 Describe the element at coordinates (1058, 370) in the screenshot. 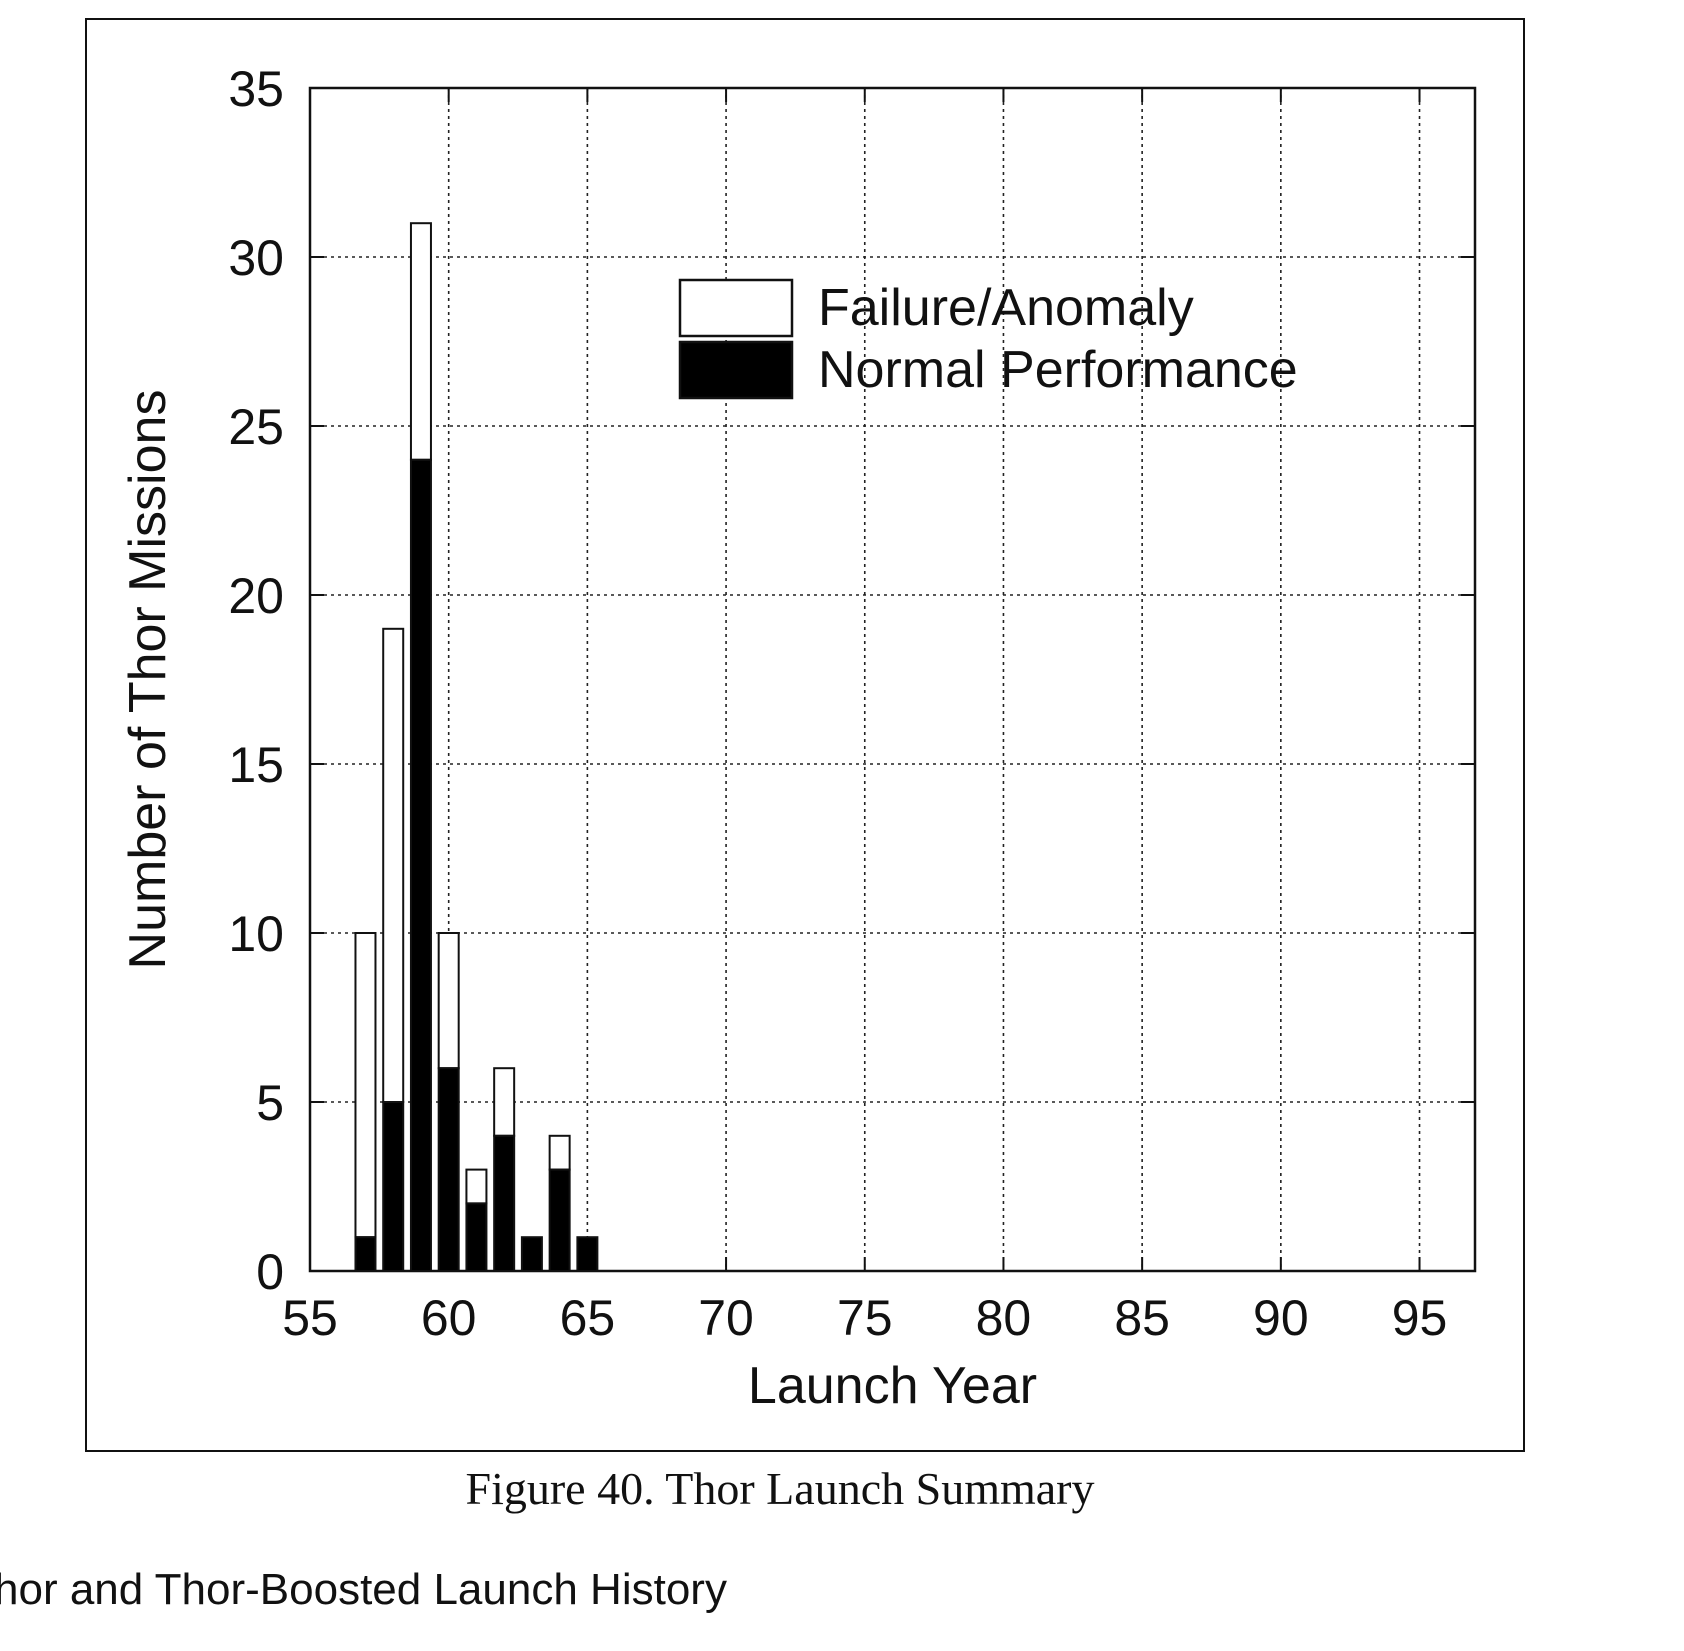

I see `legend-label-normal-performance: Normal Performance` at that location.